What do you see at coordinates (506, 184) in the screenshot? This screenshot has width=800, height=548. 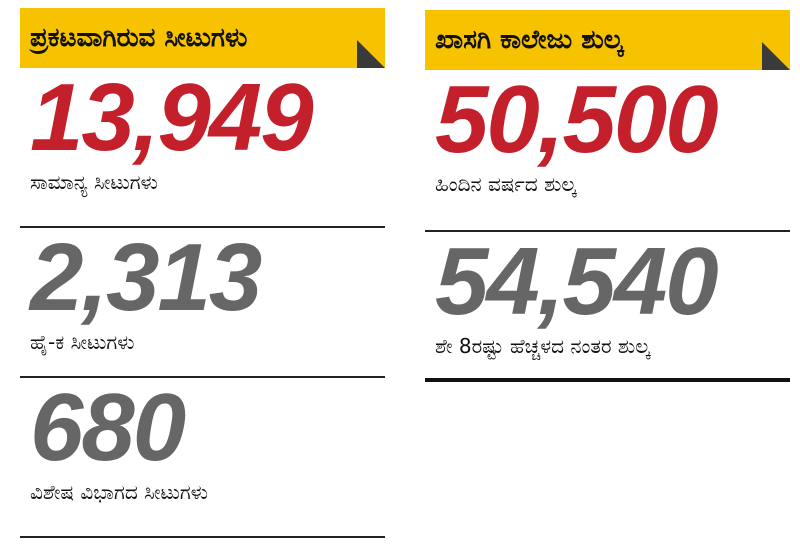 I see `stat-label: ಹಿಂದಿನ ವರ್ಷದ ಶುಲ್ಕ` at bounding box center [506, 184].